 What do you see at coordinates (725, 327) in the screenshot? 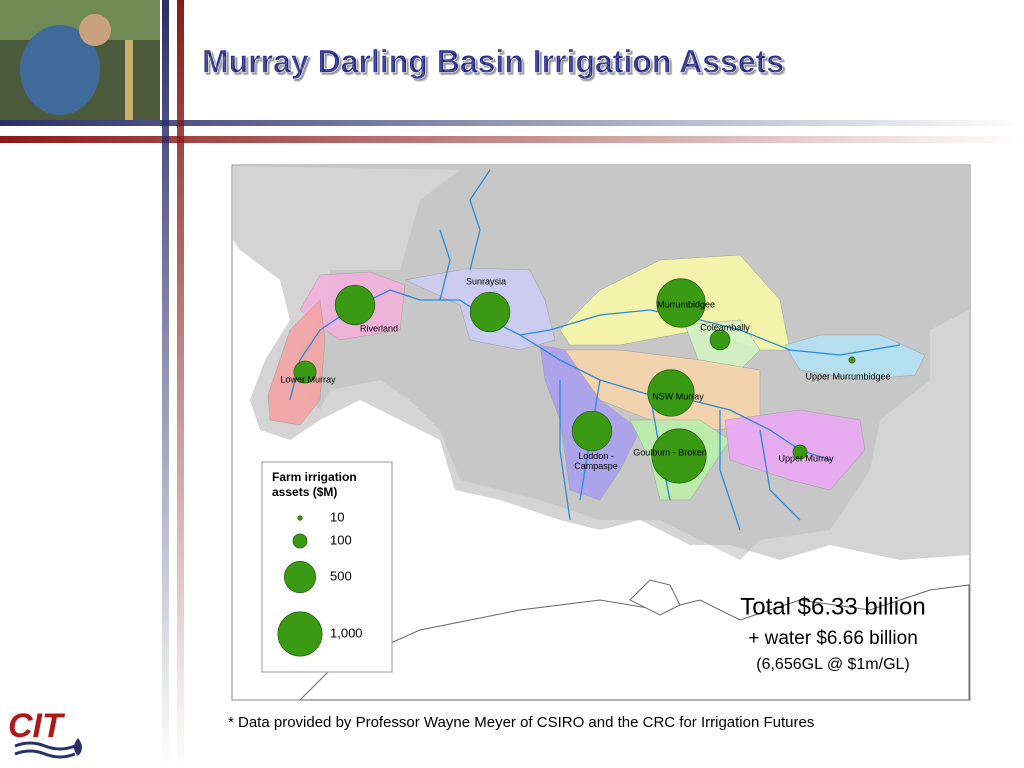
I see `region-label: Coleambally` at bounding box center [725, 327].